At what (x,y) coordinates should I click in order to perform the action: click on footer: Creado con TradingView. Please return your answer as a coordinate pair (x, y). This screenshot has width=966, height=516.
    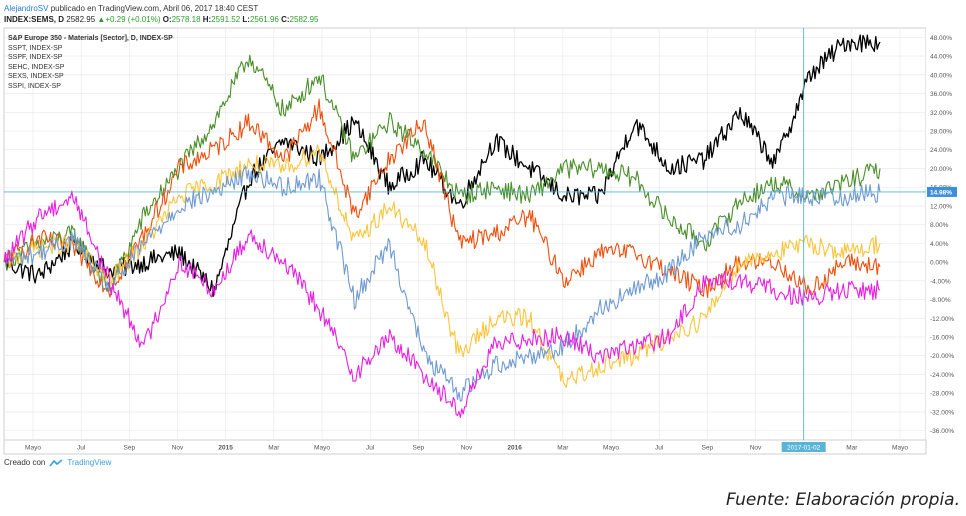
    Looking at the image, I should click on (57, 462).